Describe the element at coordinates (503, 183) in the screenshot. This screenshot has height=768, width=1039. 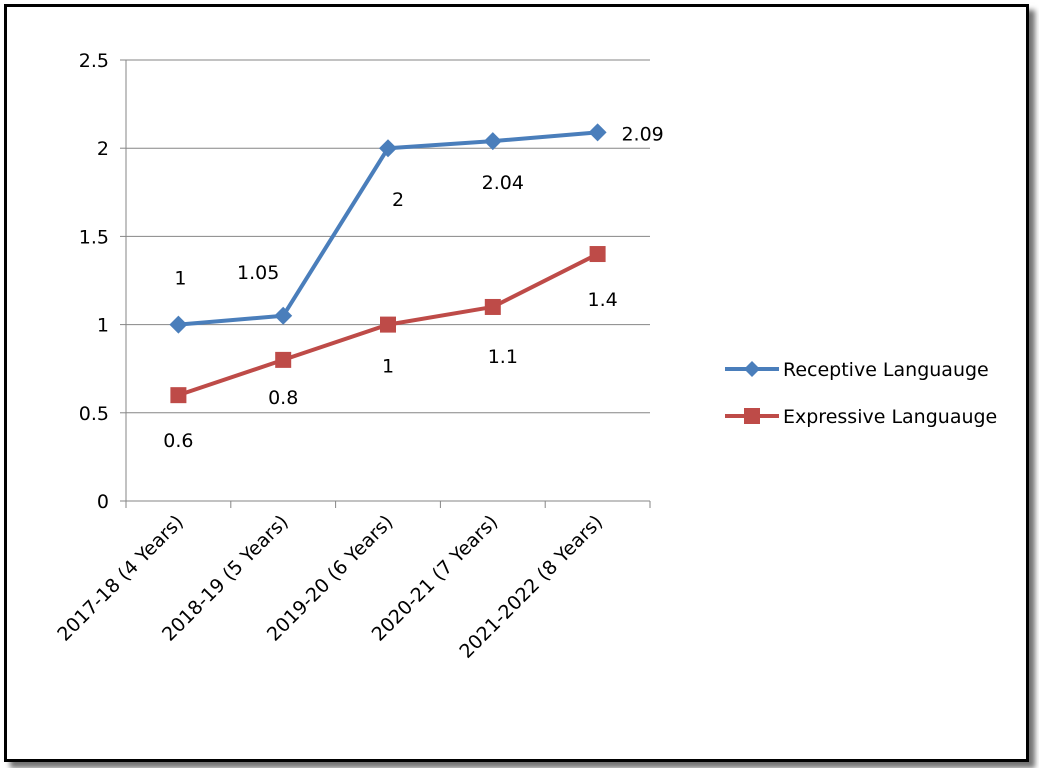
I see `data-label: 2.04` at that location.